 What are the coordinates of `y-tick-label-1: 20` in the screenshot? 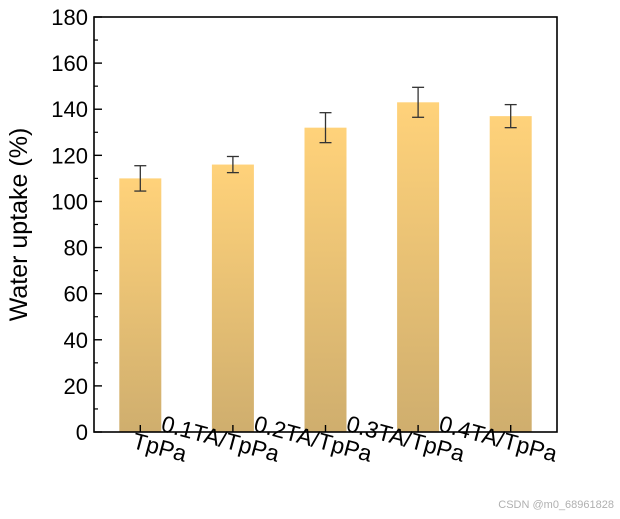 It's located at (76, 386).